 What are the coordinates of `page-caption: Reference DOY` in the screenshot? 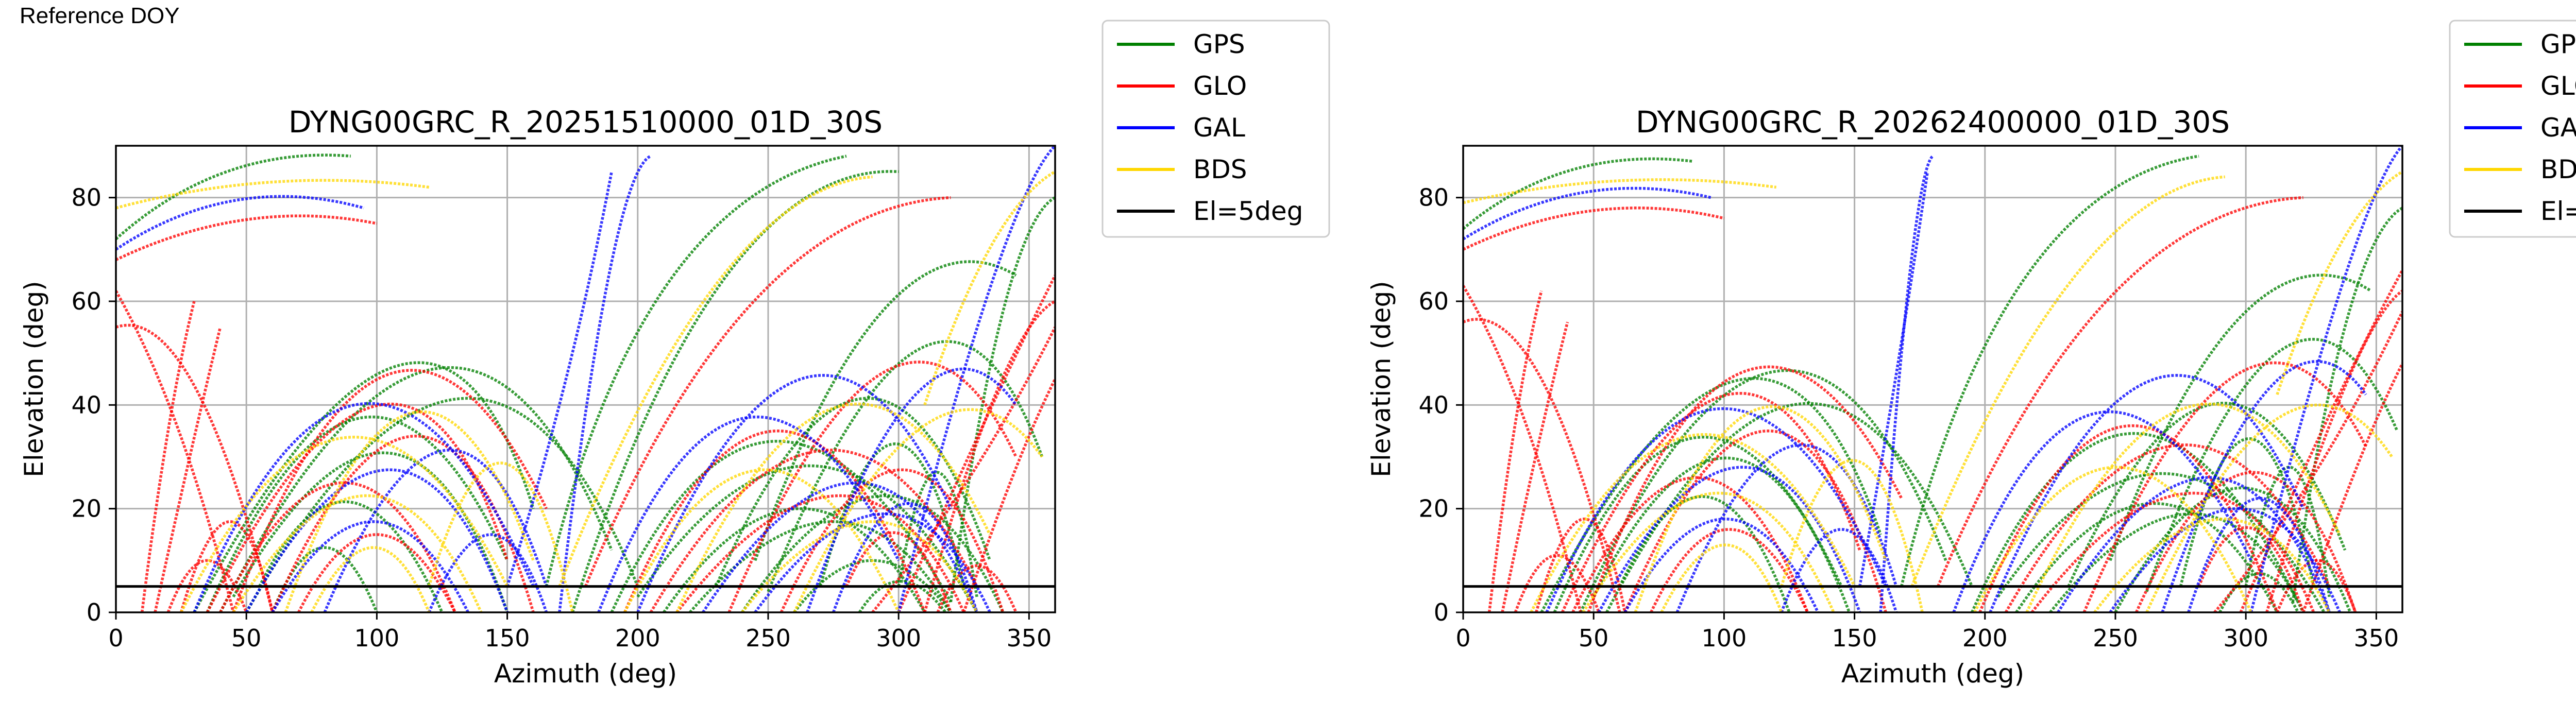 It's located at (100, 15).